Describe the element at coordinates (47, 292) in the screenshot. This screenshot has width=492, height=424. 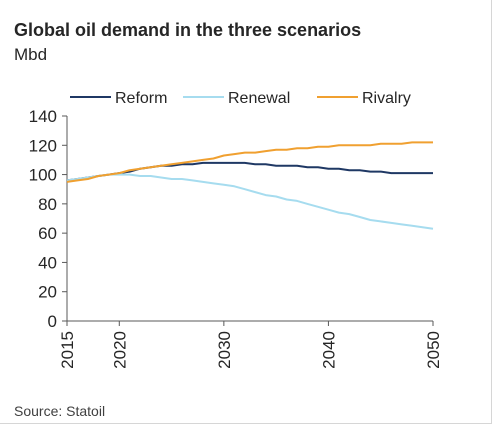
I see `y-tick-label: 20` at that location.